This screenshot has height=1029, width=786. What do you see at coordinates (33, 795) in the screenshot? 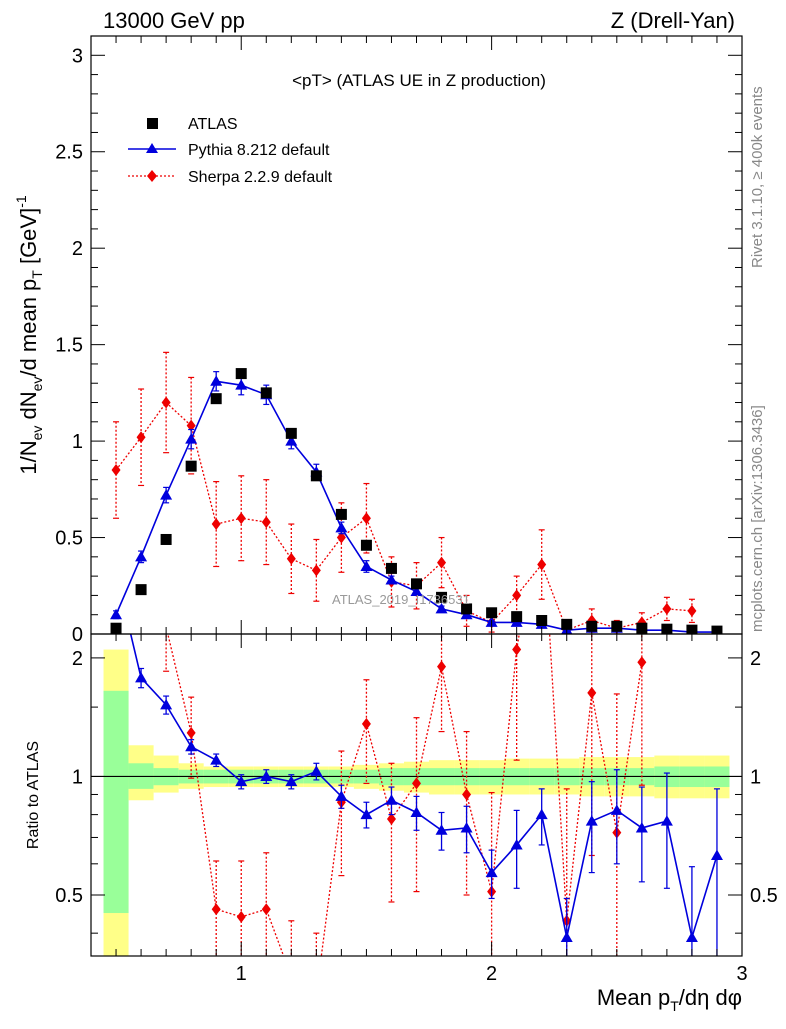
I see `ratio-ylabel: Ratio to ATLAS` at bounding box center [33, 795].